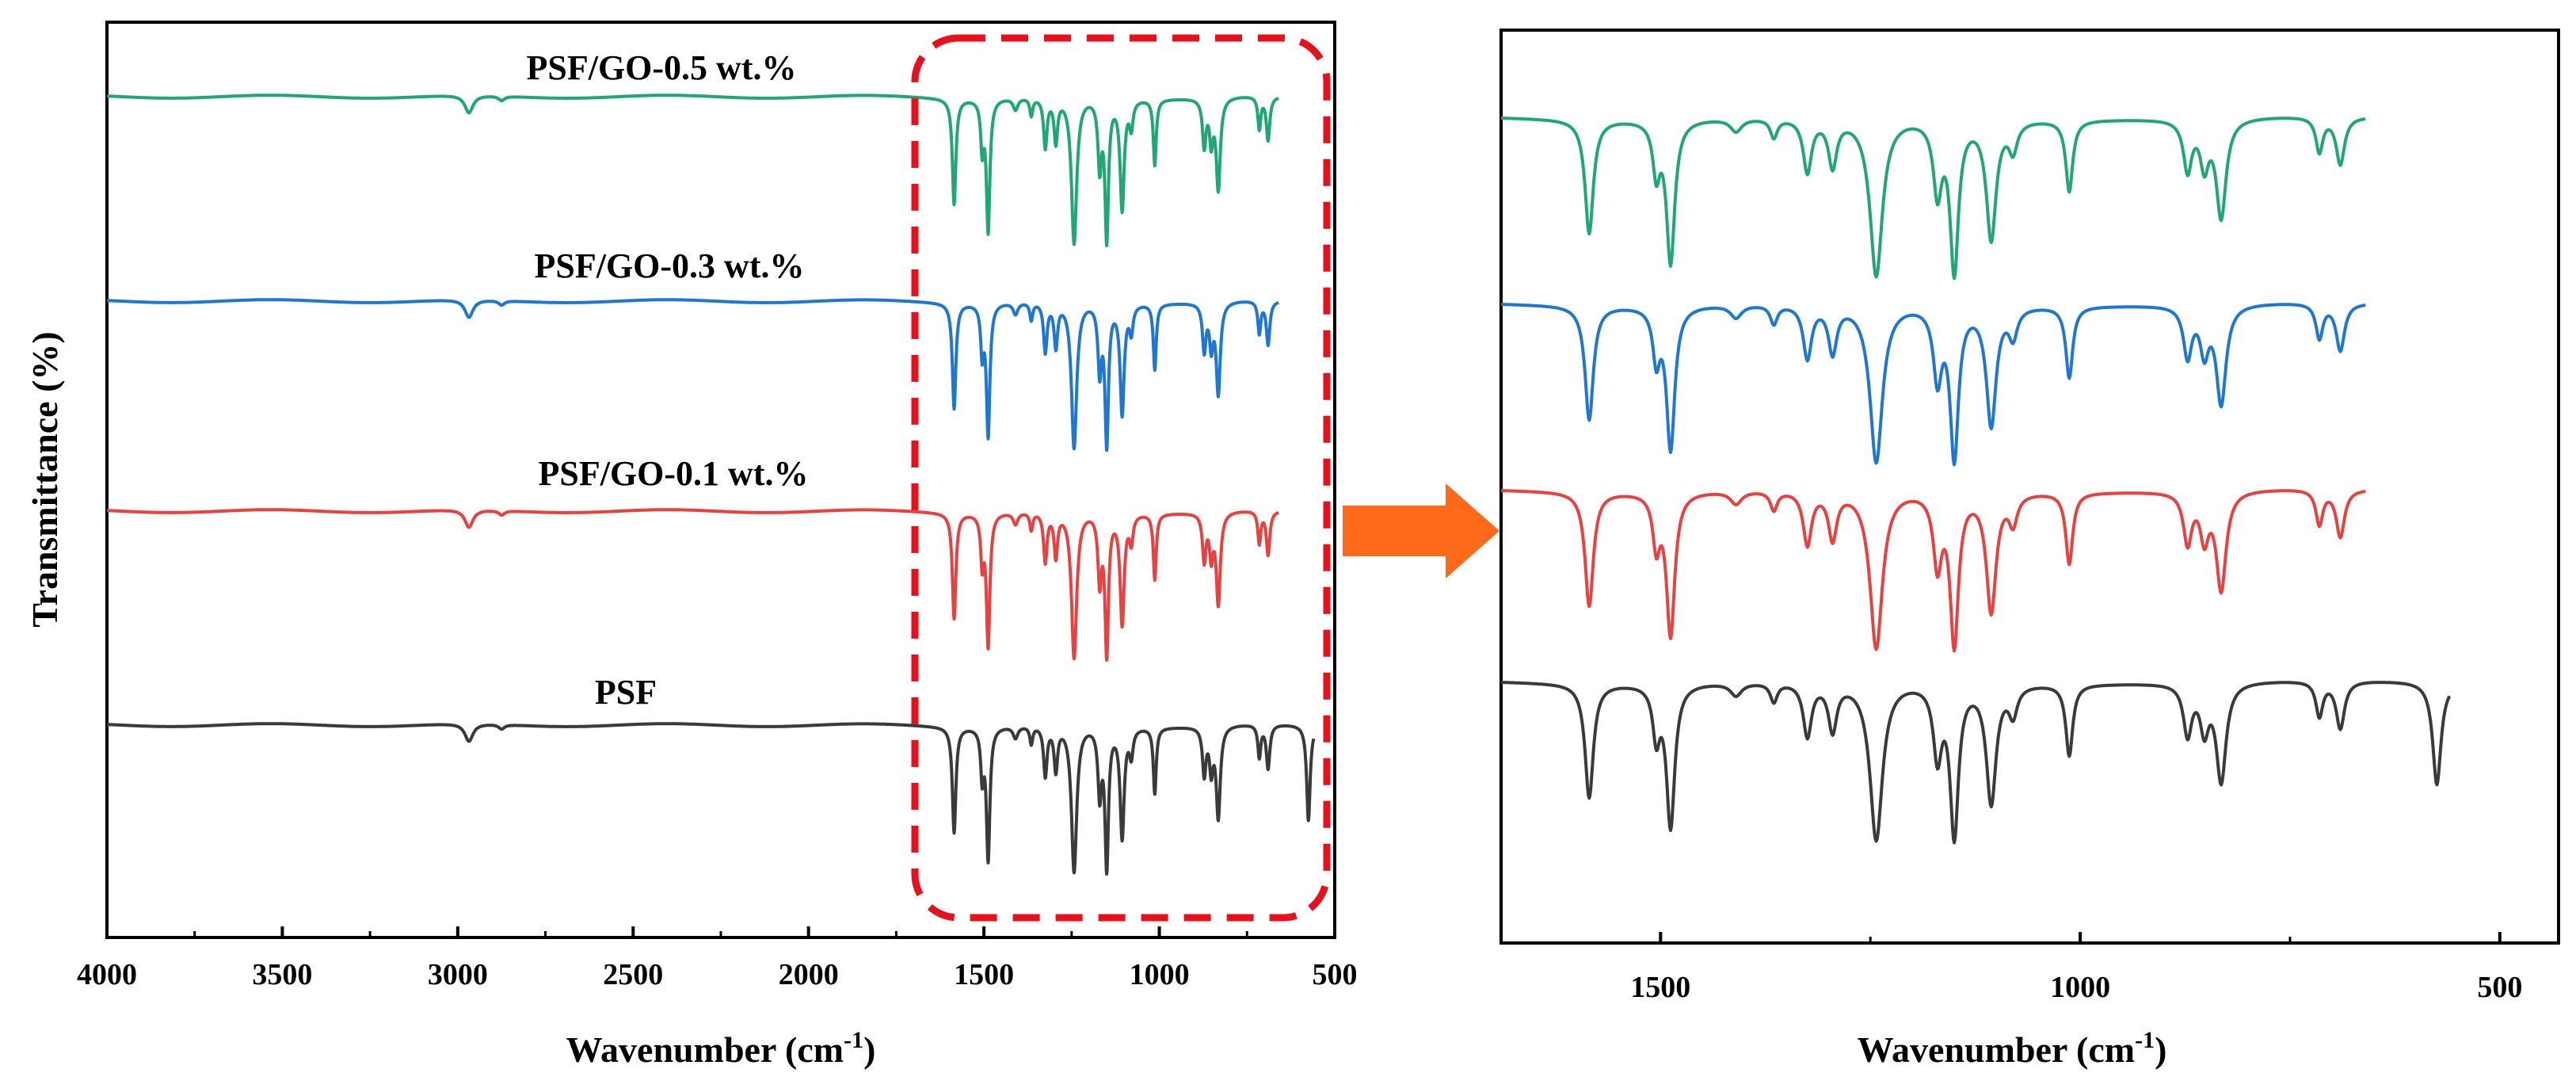 This screenshot has width=2576, height=1092. I want to click on x-tick-label: 4000, so click(107, 974).